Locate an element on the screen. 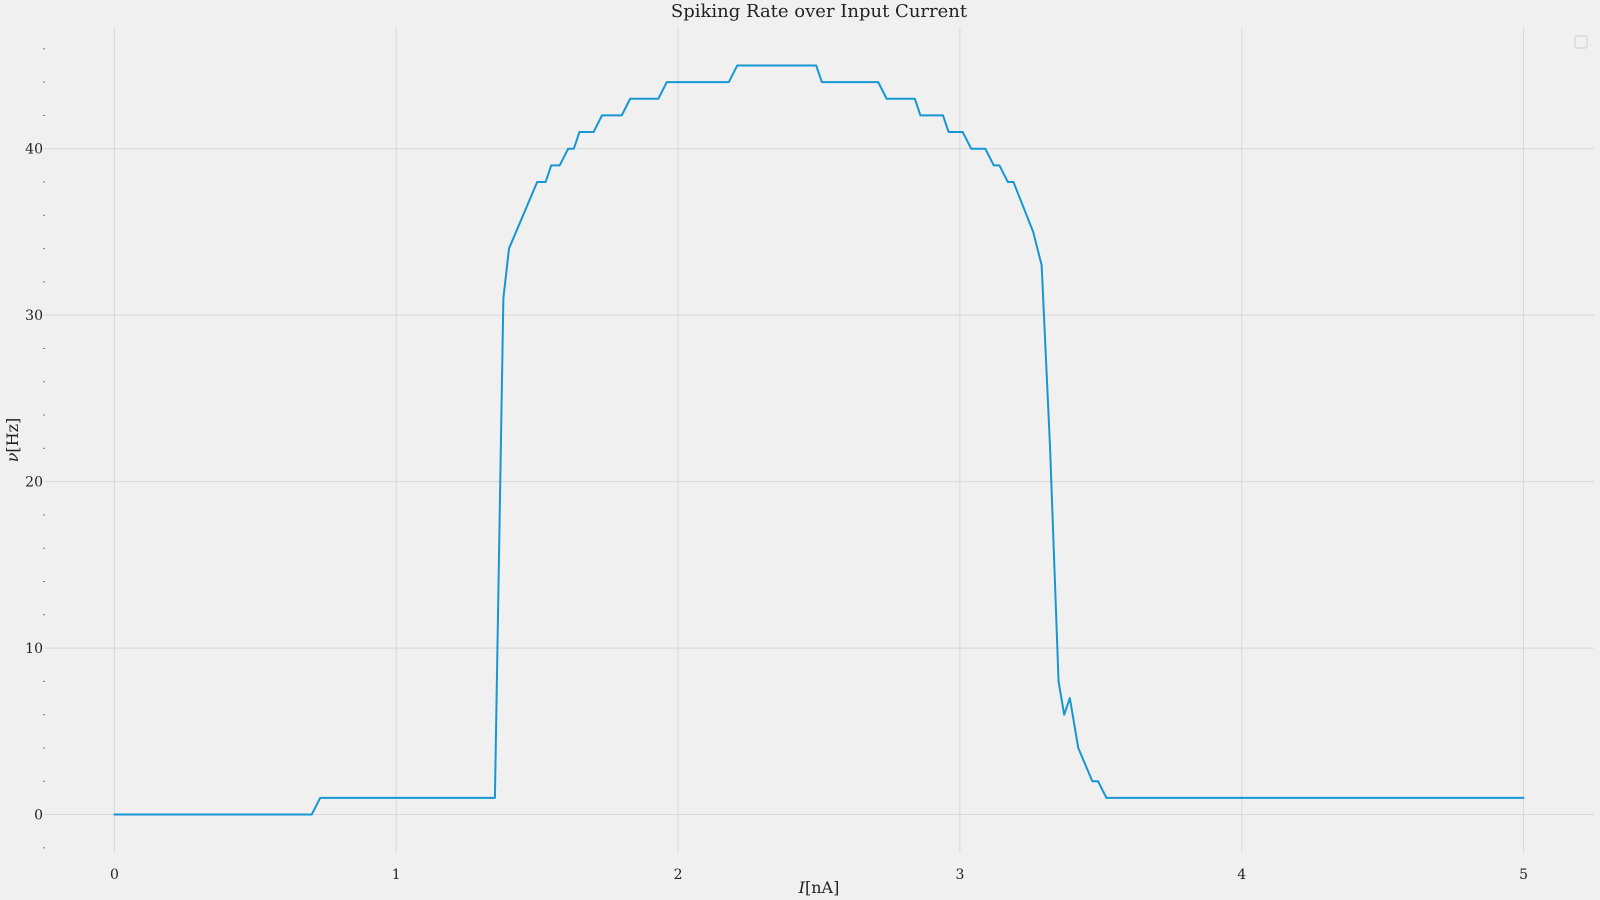 The image size is (1600, 900). x-axis-label: I[nA] is located at coordinates (819, 887).